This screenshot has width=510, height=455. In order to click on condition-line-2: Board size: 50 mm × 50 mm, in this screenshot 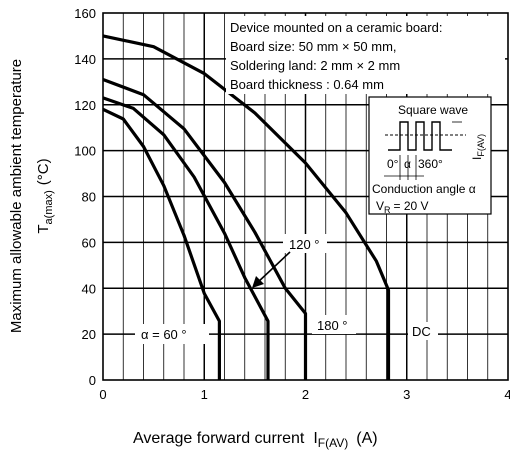, I will do `click(313, 46)`.